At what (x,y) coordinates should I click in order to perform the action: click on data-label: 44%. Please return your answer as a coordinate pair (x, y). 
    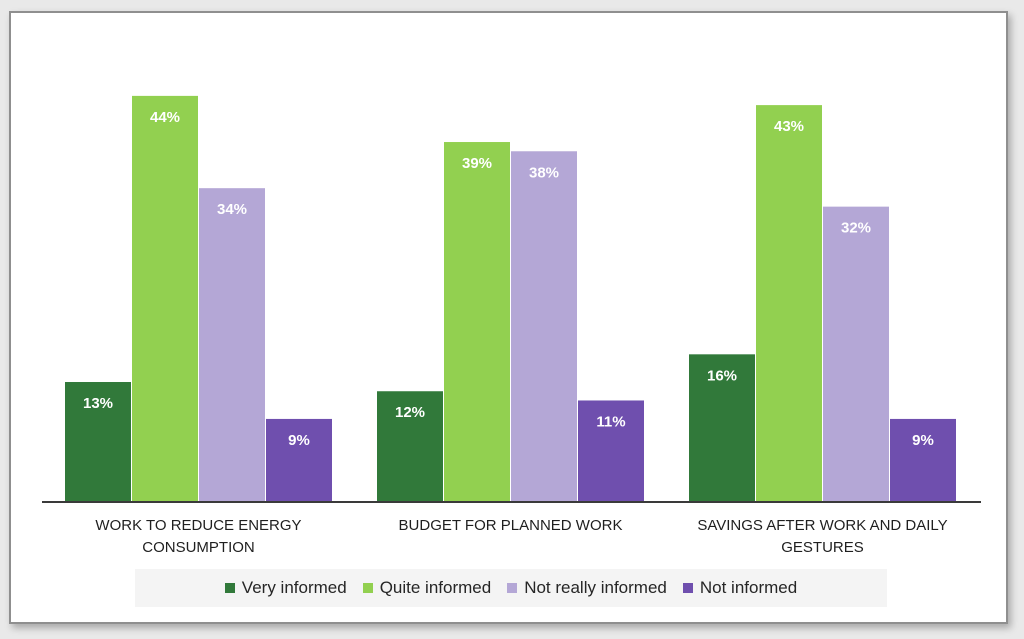
    Looking at the image, I should click on (165, 117).